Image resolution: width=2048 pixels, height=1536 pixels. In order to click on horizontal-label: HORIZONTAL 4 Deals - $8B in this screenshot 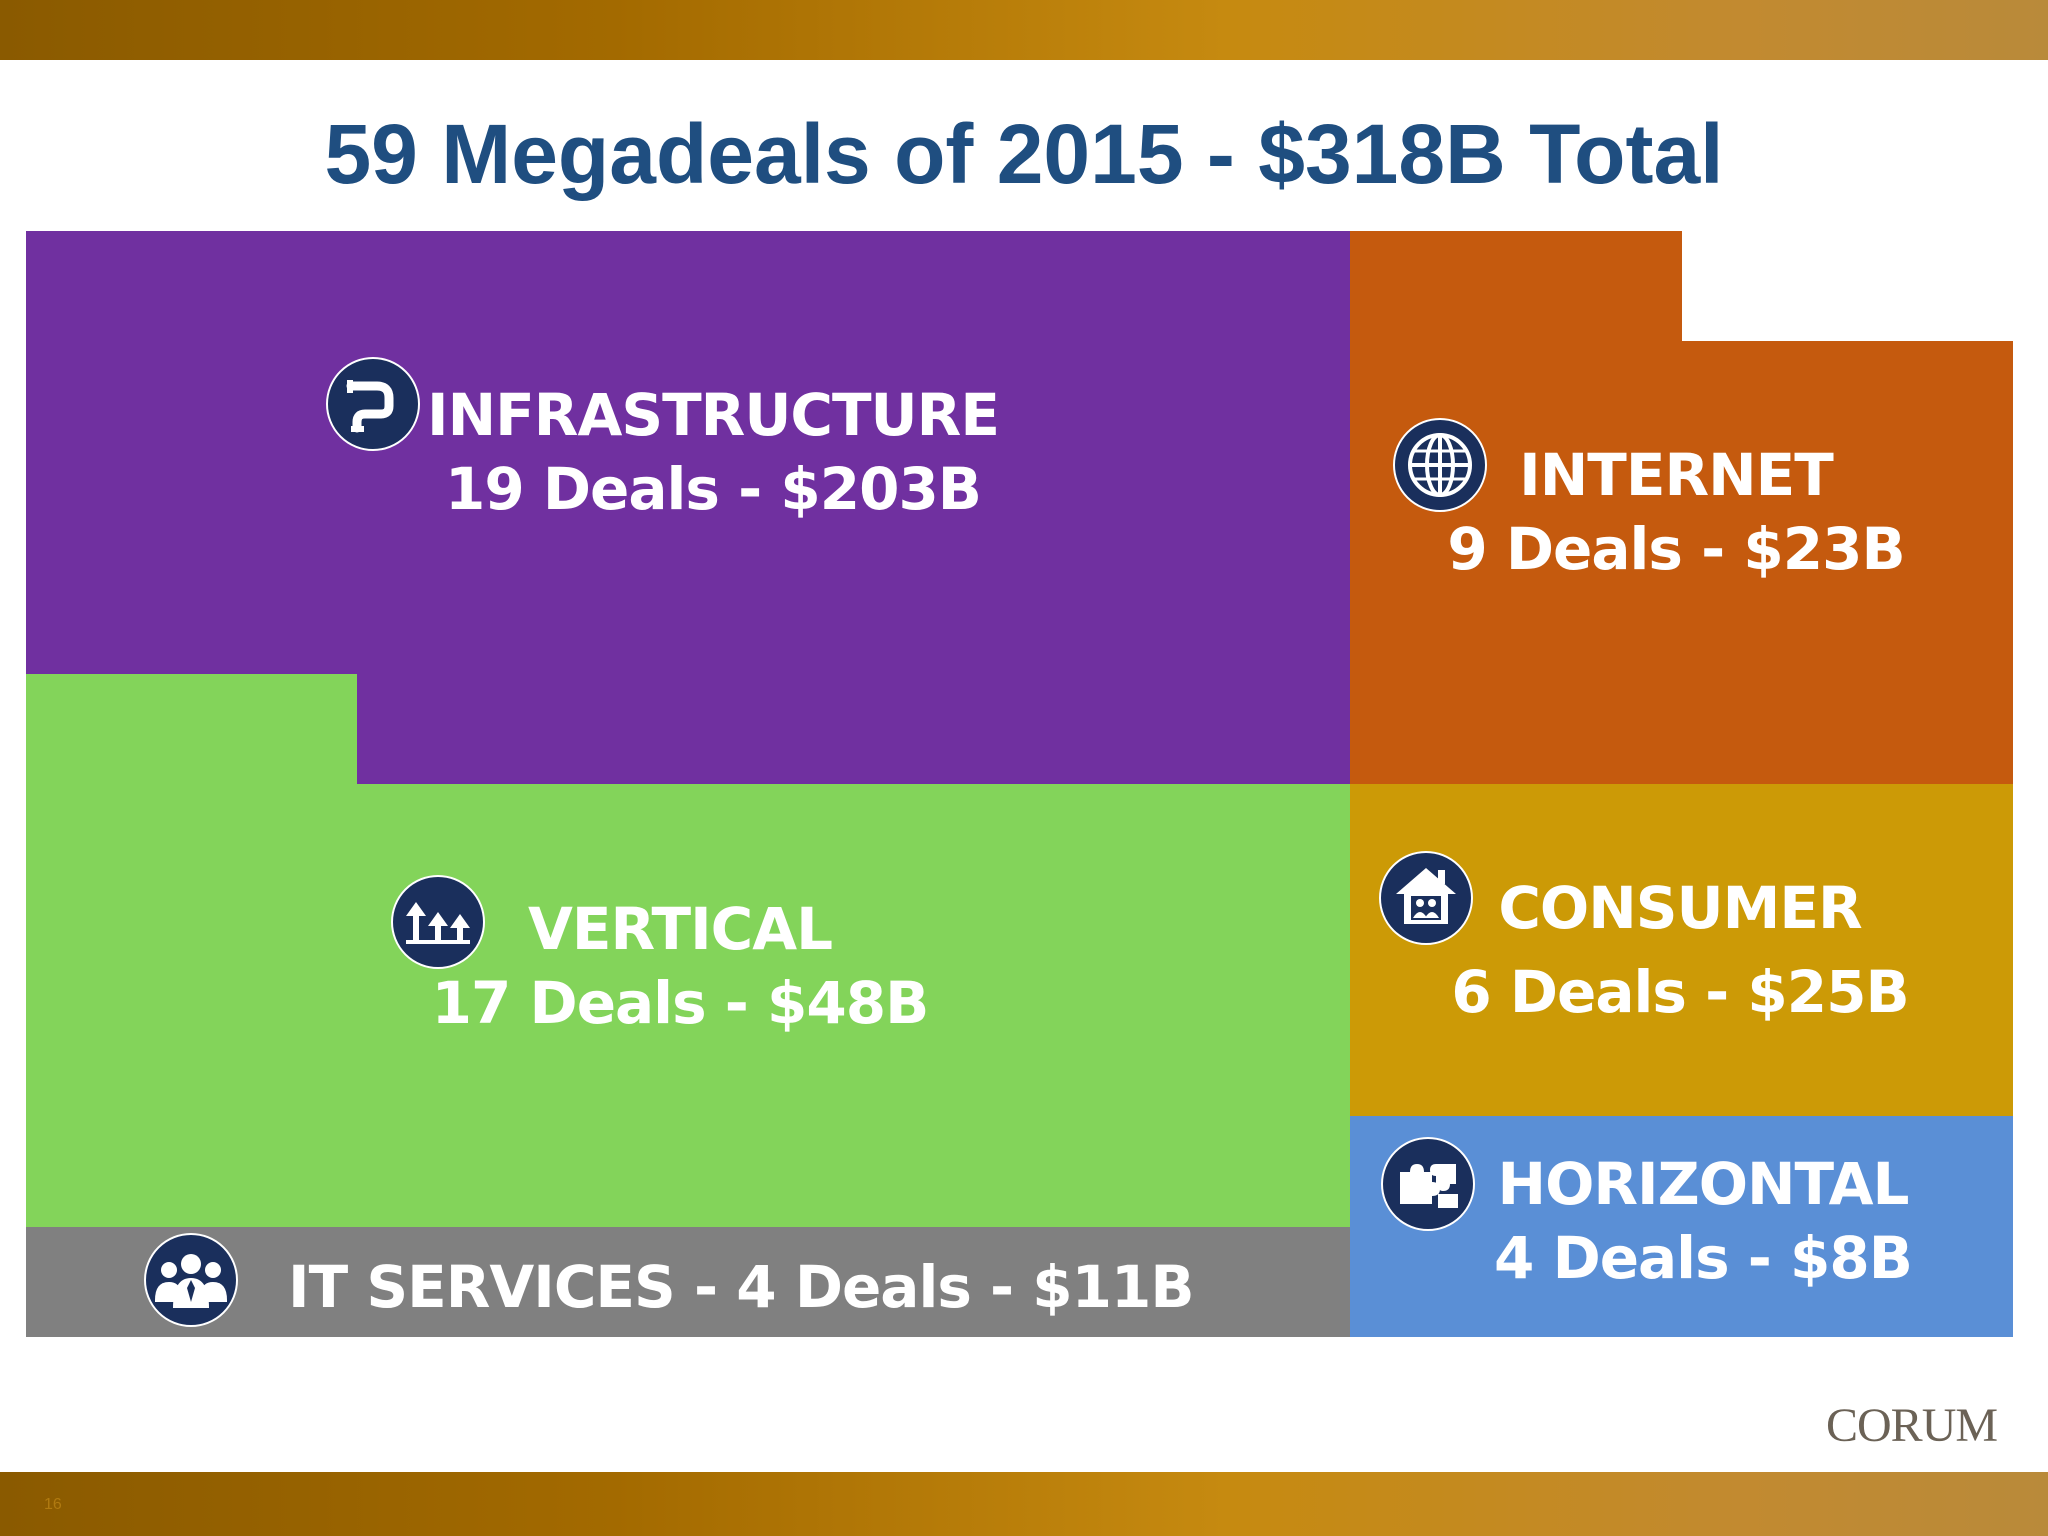, I will do `click(1703, 1221)`.